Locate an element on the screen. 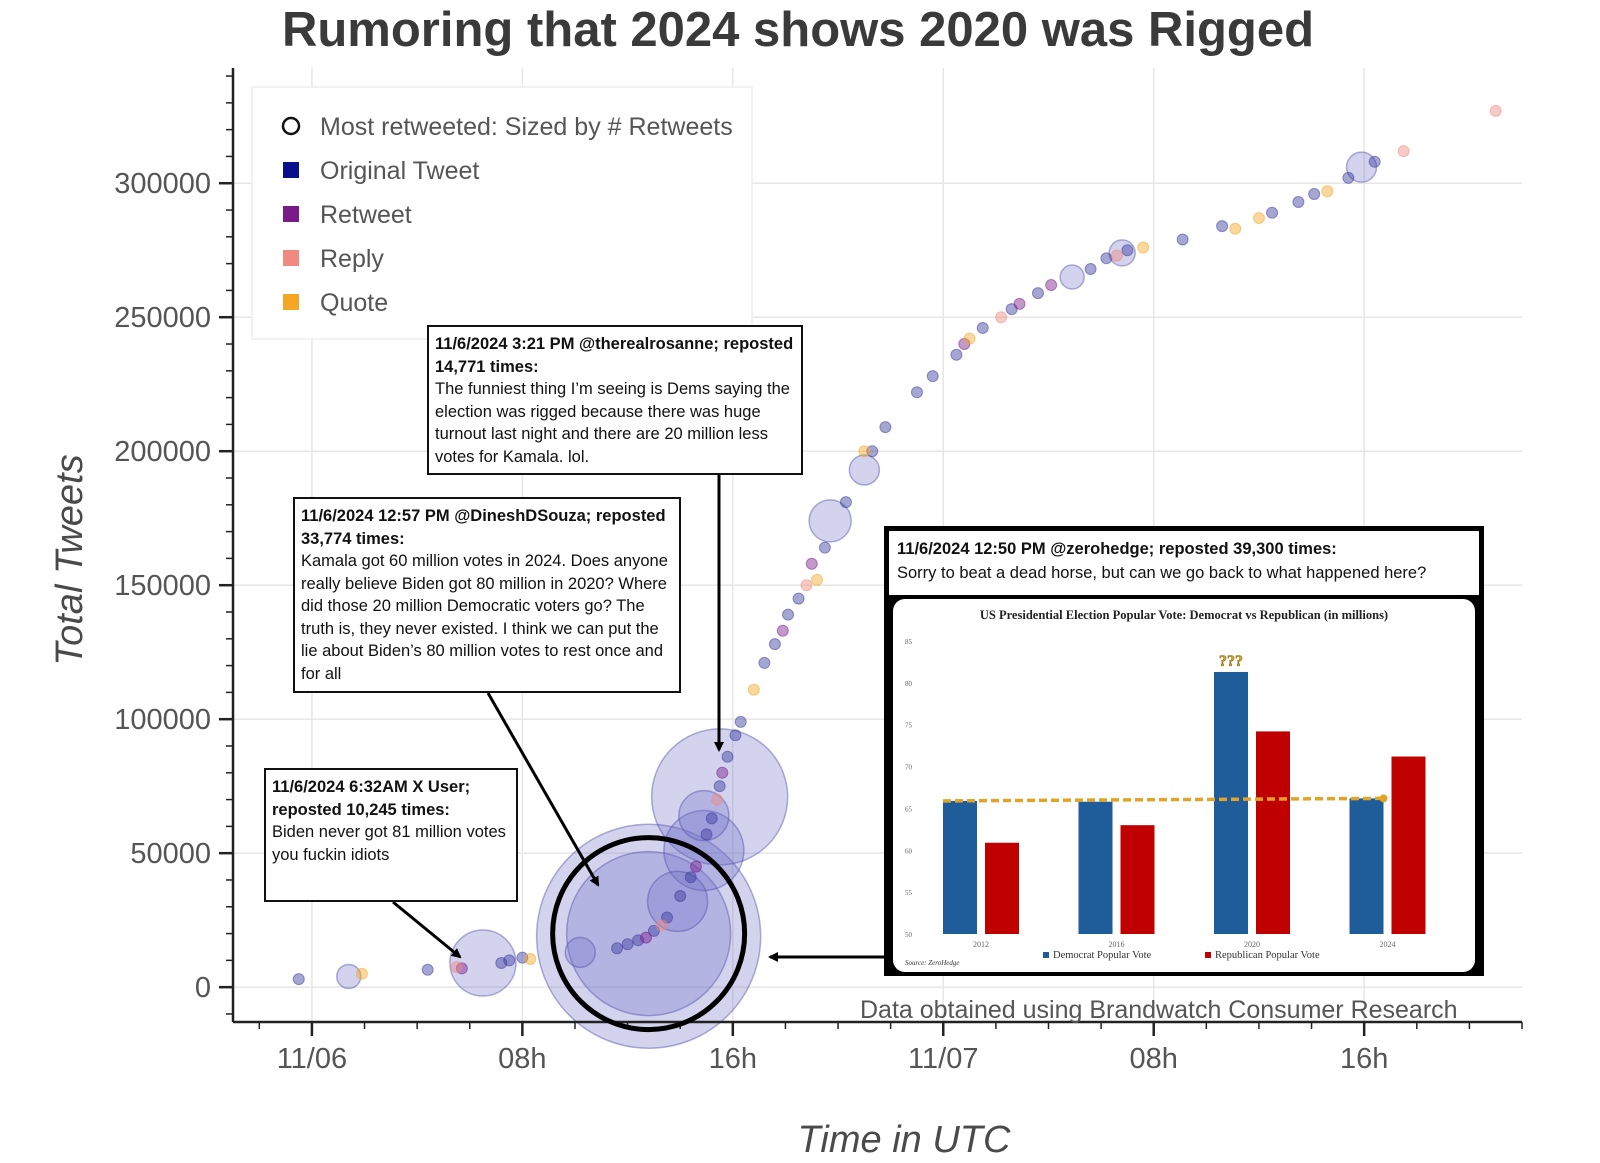 This screenshot has height=1163, width=1600. inset-x-tick-label: 2024 is located at coordinates (1388, 944).